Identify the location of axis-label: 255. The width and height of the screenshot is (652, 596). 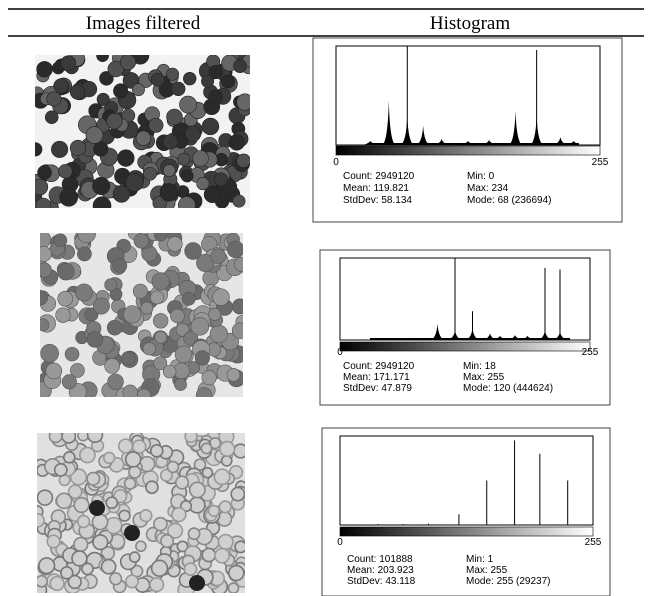
(600, 162).